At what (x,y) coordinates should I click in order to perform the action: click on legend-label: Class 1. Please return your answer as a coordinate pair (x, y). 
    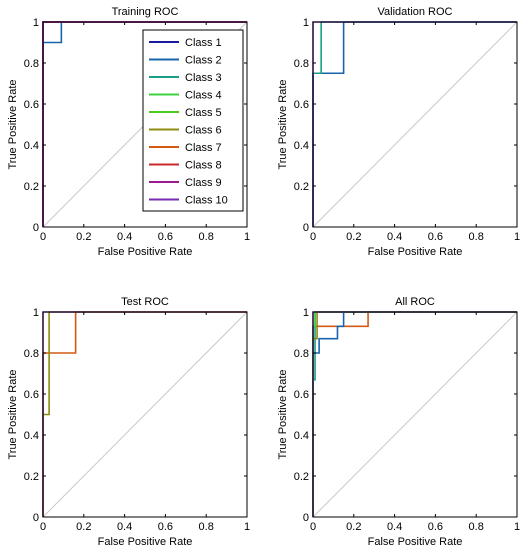
    Looking at the image, I should click on (203, 43).